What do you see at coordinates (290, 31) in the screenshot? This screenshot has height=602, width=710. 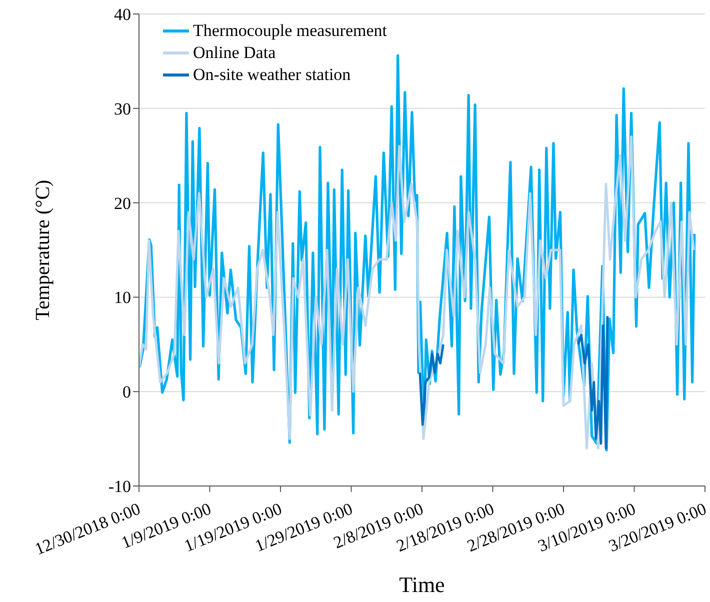 I see `legend-label: Thermocouple measurement` at bounding box center [290, 31].